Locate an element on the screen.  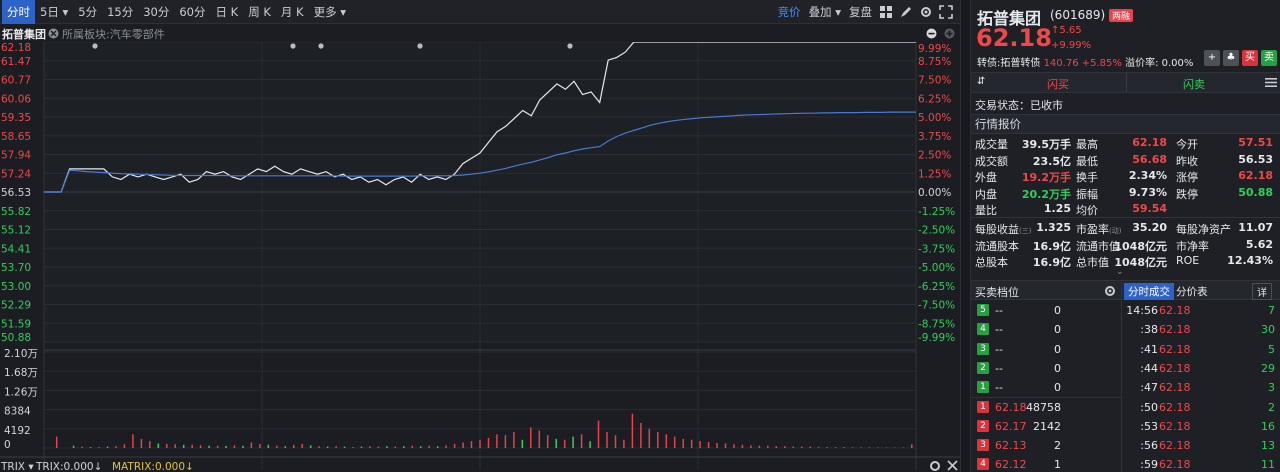
add-watchlist-button: + is located at coordinates (1212, 58).